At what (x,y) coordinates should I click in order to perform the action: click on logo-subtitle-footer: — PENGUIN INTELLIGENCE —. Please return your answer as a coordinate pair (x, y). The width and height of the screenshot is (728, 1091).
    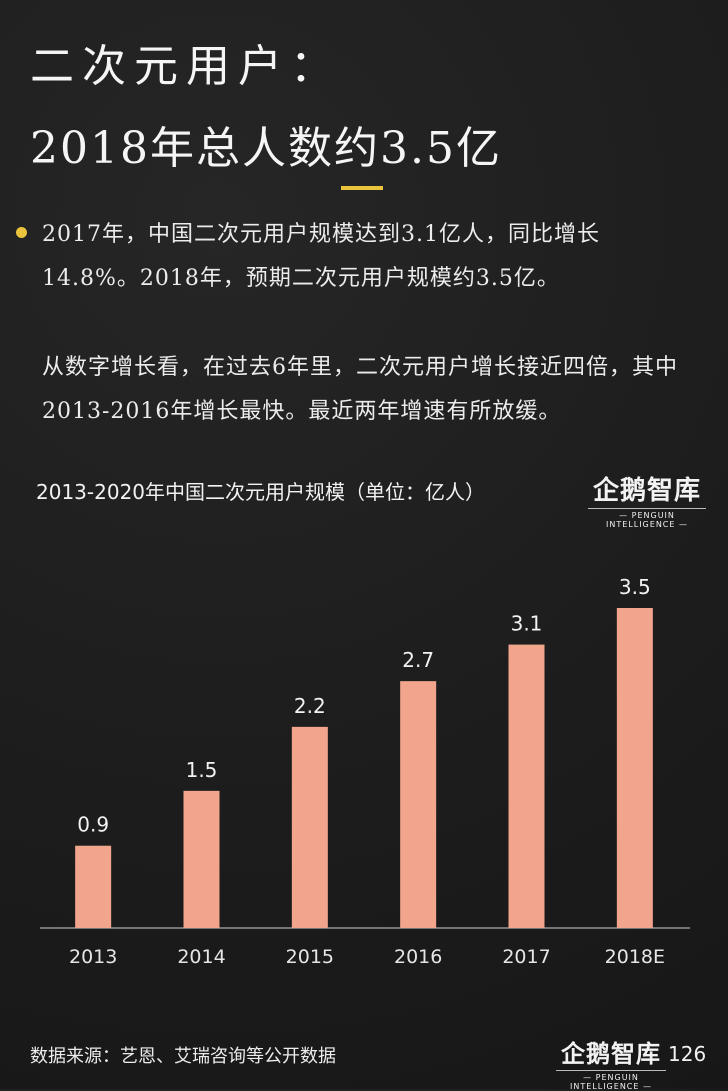
    Looking at the image, I should click on (611, 1080).